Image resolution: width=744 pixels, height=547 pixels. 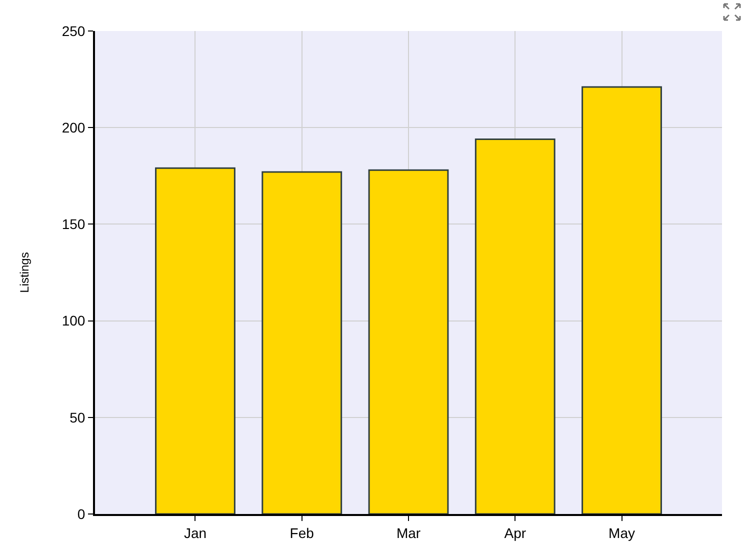 What do you see at coordinates (81, 514) in the screenshot?
I see `y-tick-label: 0` at bounding box center [81, 514].